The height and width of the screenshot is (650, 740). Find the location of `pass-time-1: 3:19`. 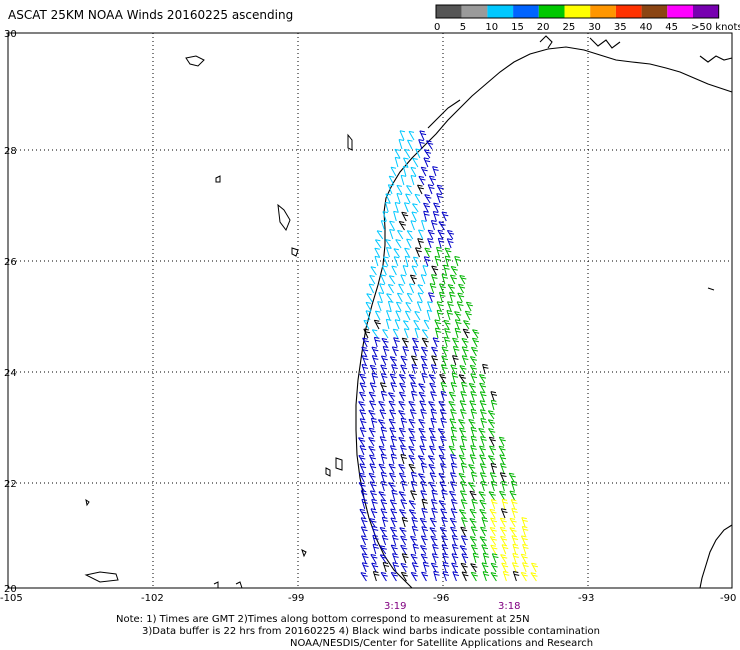

pass-time-1: 3:19 is located at coordinates (395, 606).